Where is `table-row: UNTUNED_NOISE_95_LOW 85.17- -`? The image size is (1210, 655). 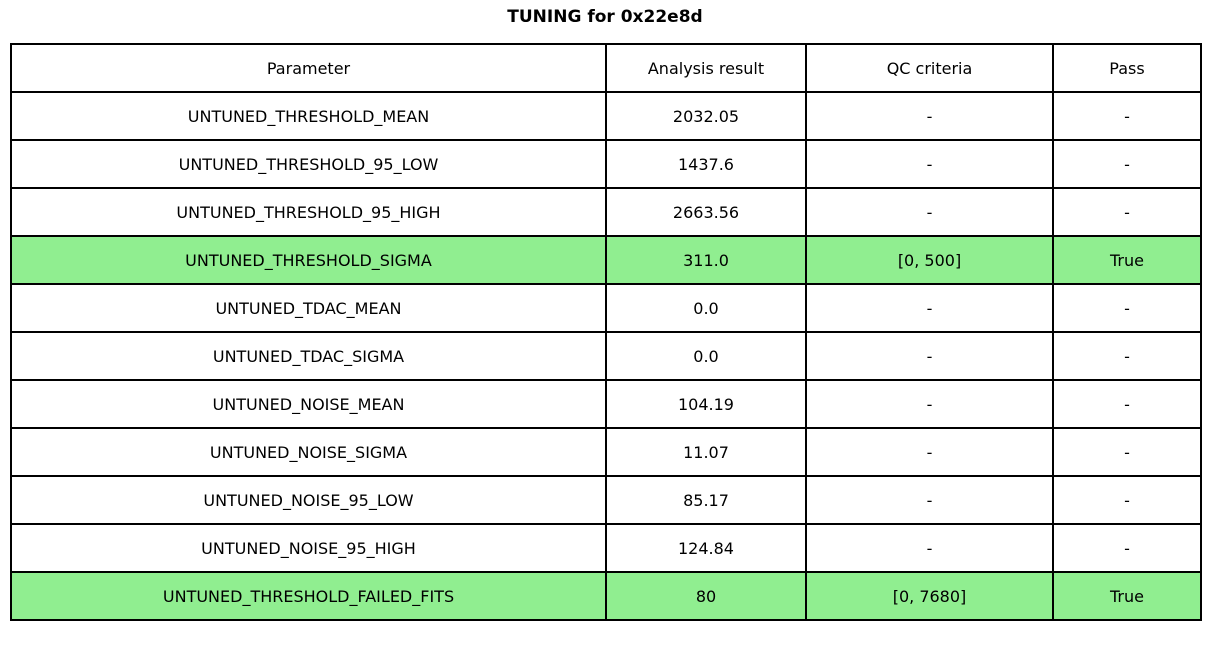 table-row: UNTUNED_NOISE_95_LOW 85.17- - is located at coordinates (606, 500).